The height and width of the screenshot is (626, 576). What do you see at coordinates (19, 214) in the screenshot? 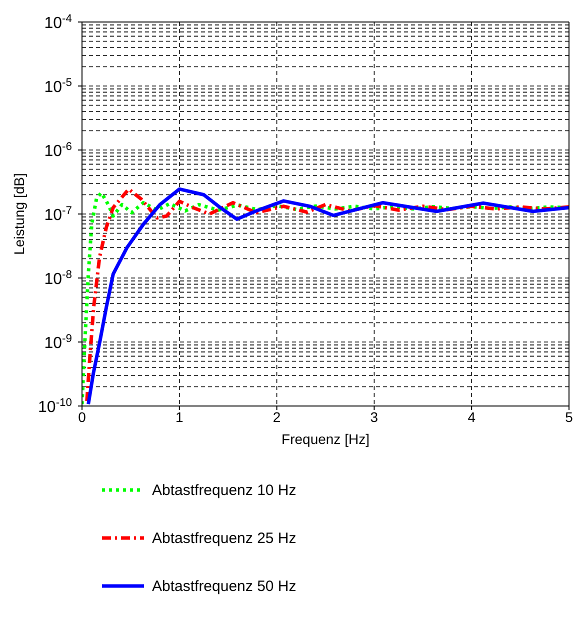
I see `y-axis-title: Leistung [dB]` at bounding box center [19, 214].